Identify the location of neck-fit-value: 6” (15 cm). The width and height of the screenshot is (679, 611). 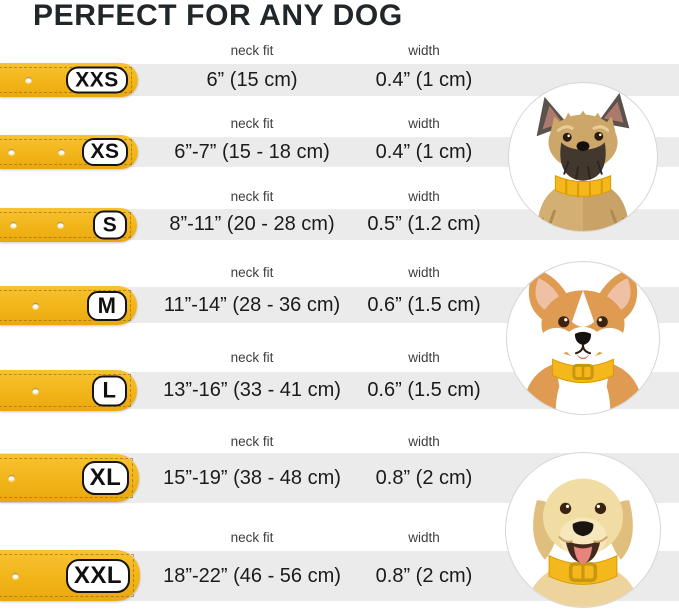
(252, 79).